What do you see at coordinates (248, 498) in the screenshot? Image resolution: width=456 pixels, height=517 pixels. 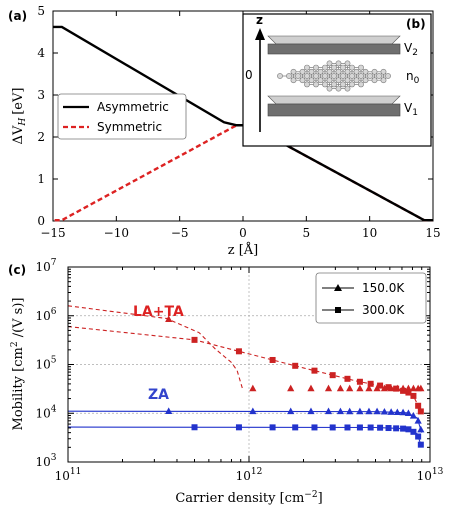 I see `panel-c-xlabel: Carrier density [cm−2]` at bounding box center [248, 498].